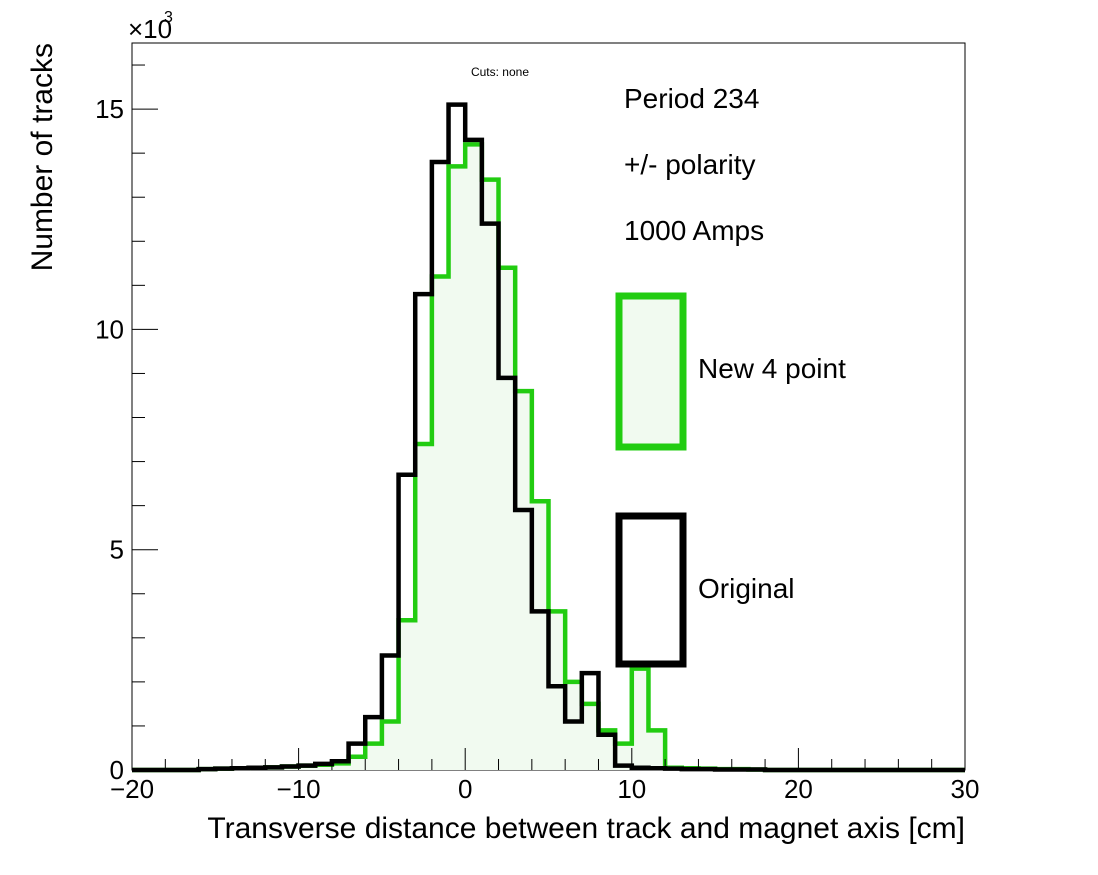  What do you see at coordinates (651, 590) in the screenshot?
I see `legend-swatch-original` at bounding box center [651, 590].